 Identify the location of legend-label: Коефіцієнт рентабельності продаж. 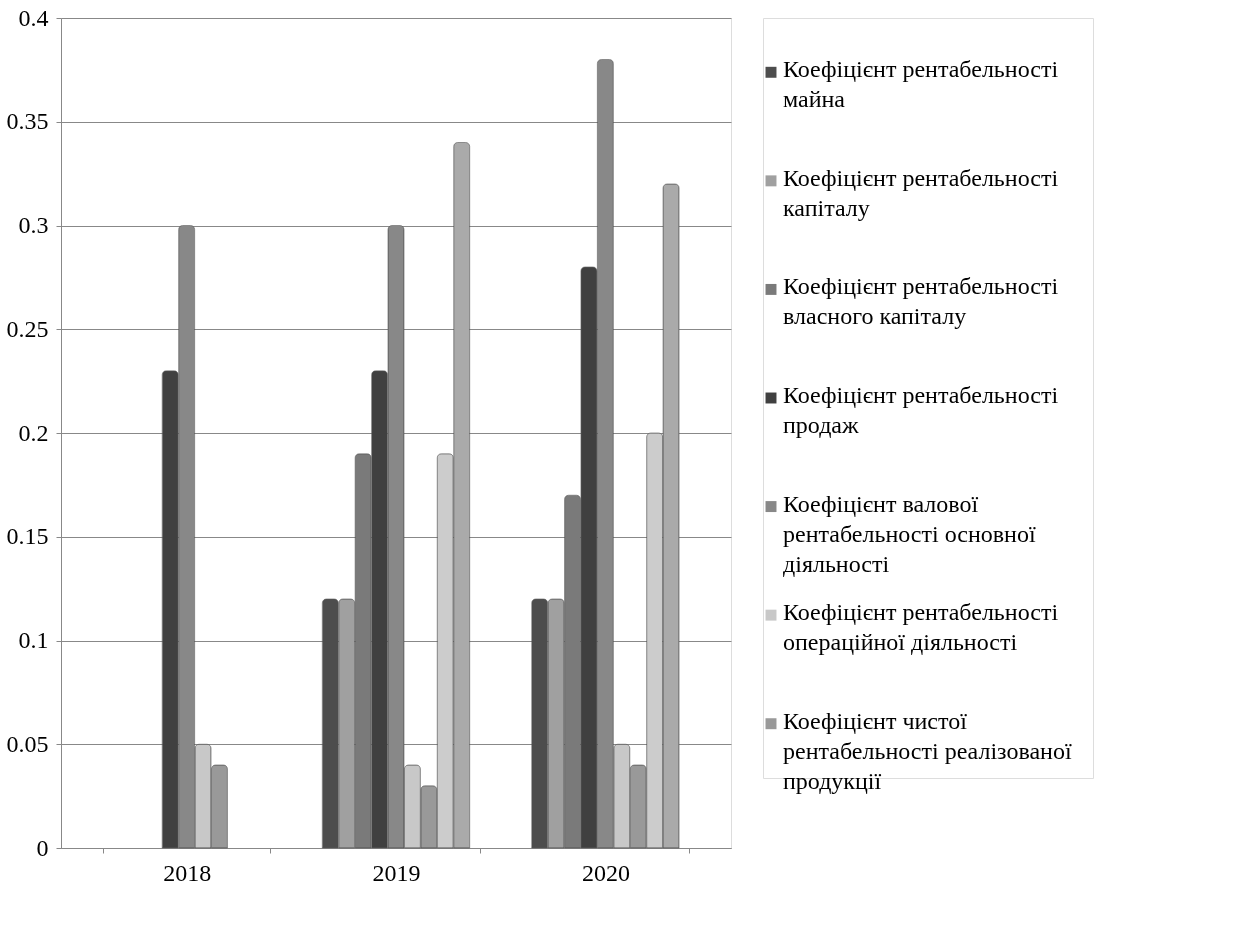
(921, 410).